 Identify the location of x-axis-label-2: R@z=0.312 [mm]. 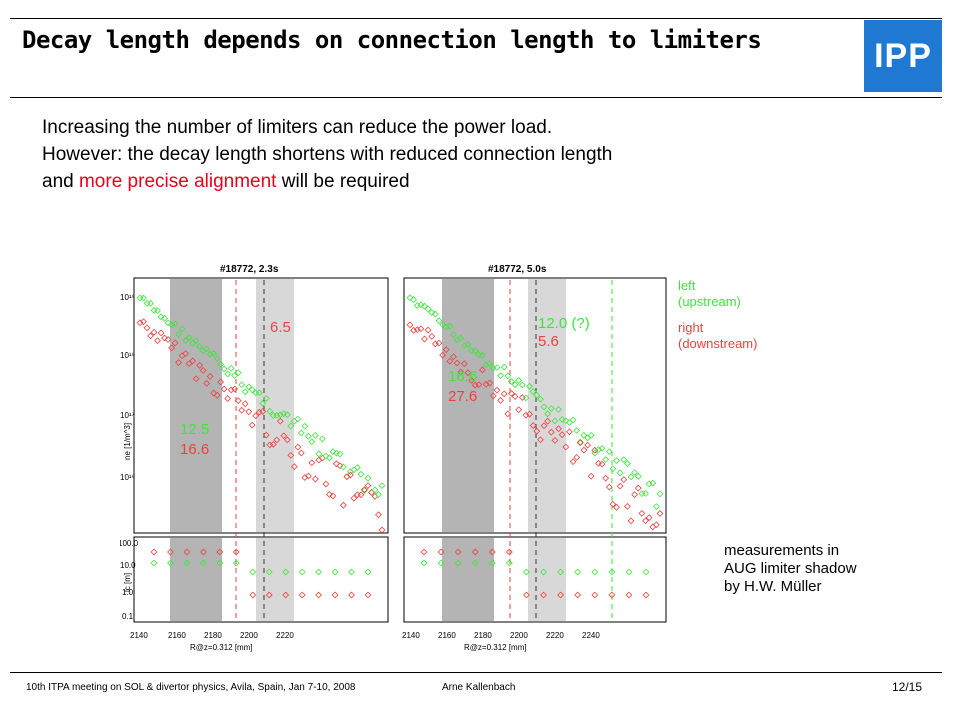
(495, 647).